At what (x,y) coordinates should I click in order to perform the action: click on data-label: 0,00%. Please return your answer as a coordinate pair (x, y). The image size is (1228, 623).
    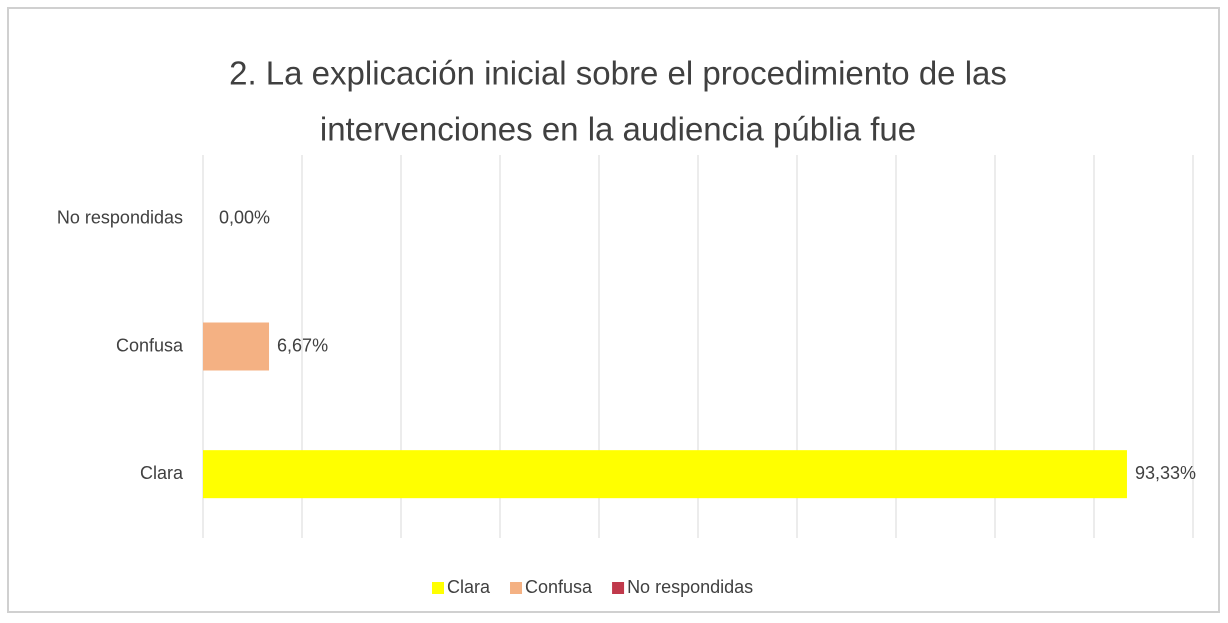
    Looking at the image, I should click on (244, 218).